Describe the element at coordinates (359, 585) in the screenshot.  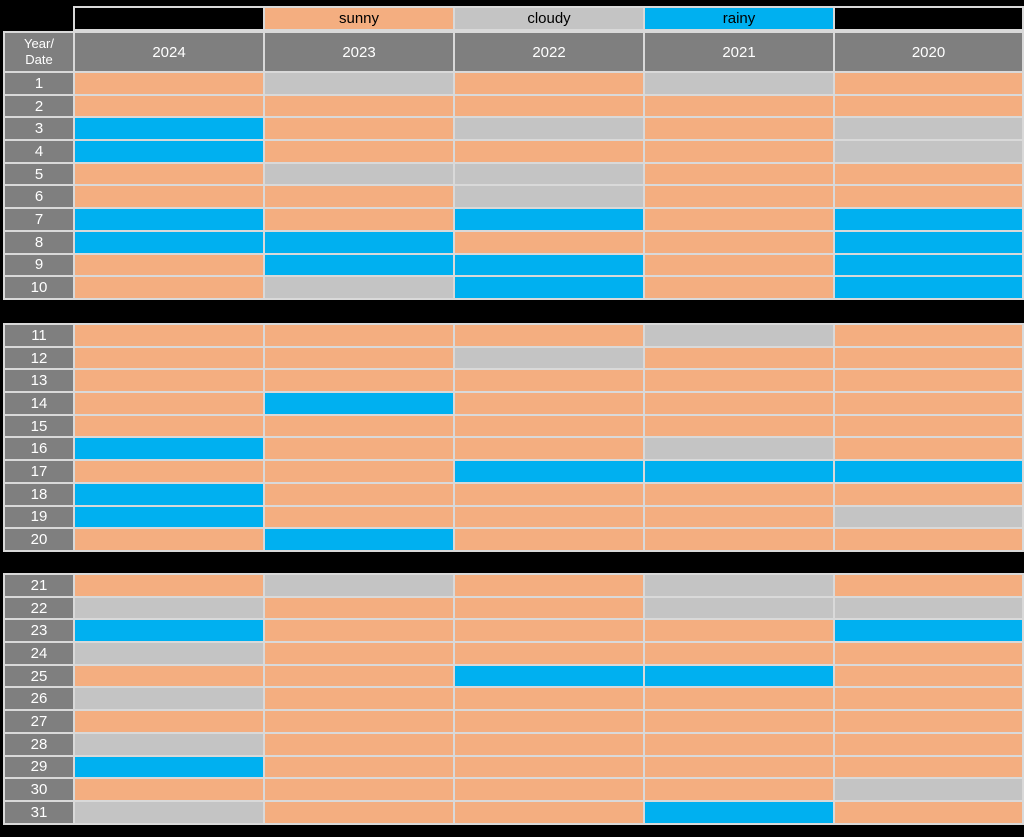
I see `weather-cell-2023-day21` at that location.